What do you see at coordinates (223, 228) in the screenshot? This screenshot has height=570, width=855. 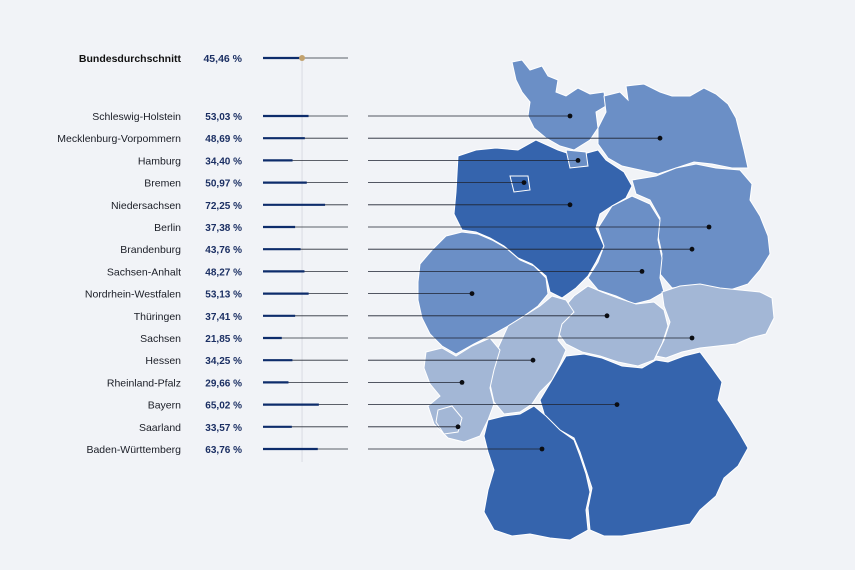 I see `value-label-berlin: 37,38 %` at bounding box center [223, 228].